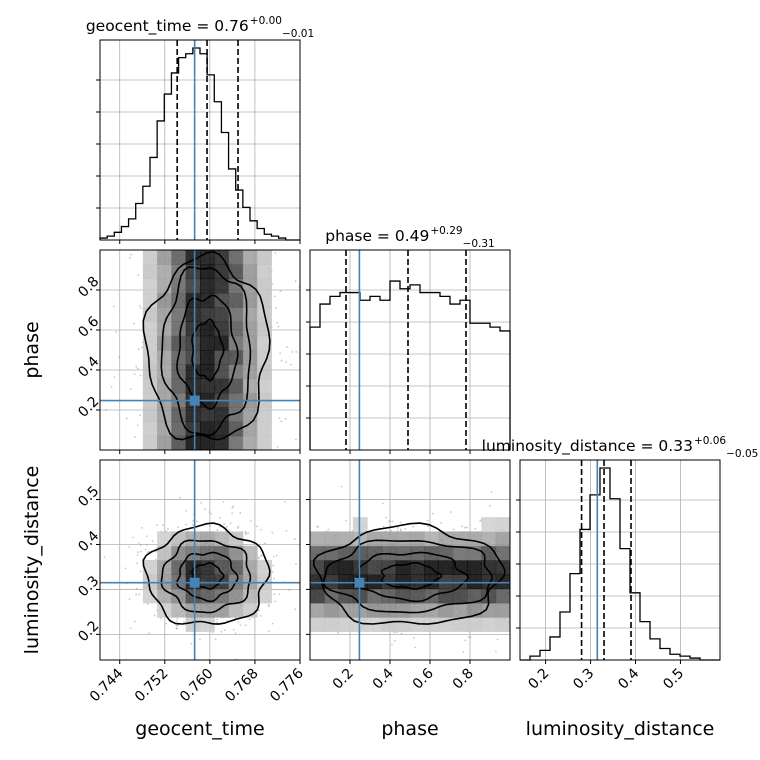 The height and width of the screenshot is (760, 760). Describe the element at coordinates (409, 729) in the screenshot. I see `xlabel-phase: phase` at that location.